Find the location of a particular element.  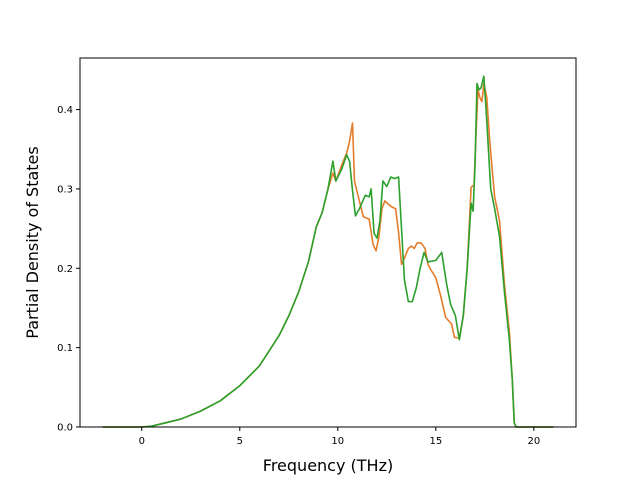

x-tick-label: 20 is located at coordinates (533, 441).